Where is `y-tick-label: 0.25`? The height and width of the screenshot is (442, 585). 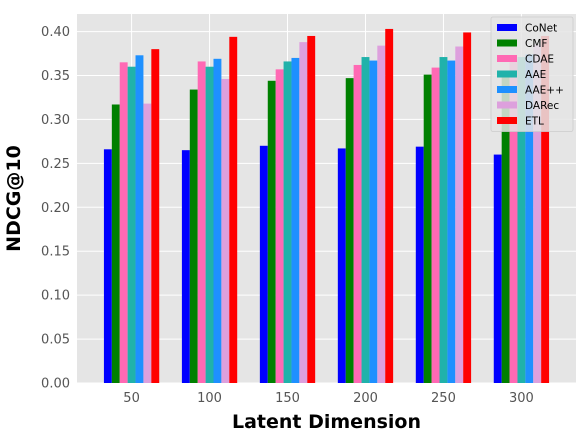
y-tick-label: 0.25 is located at coordinates (55, 164).